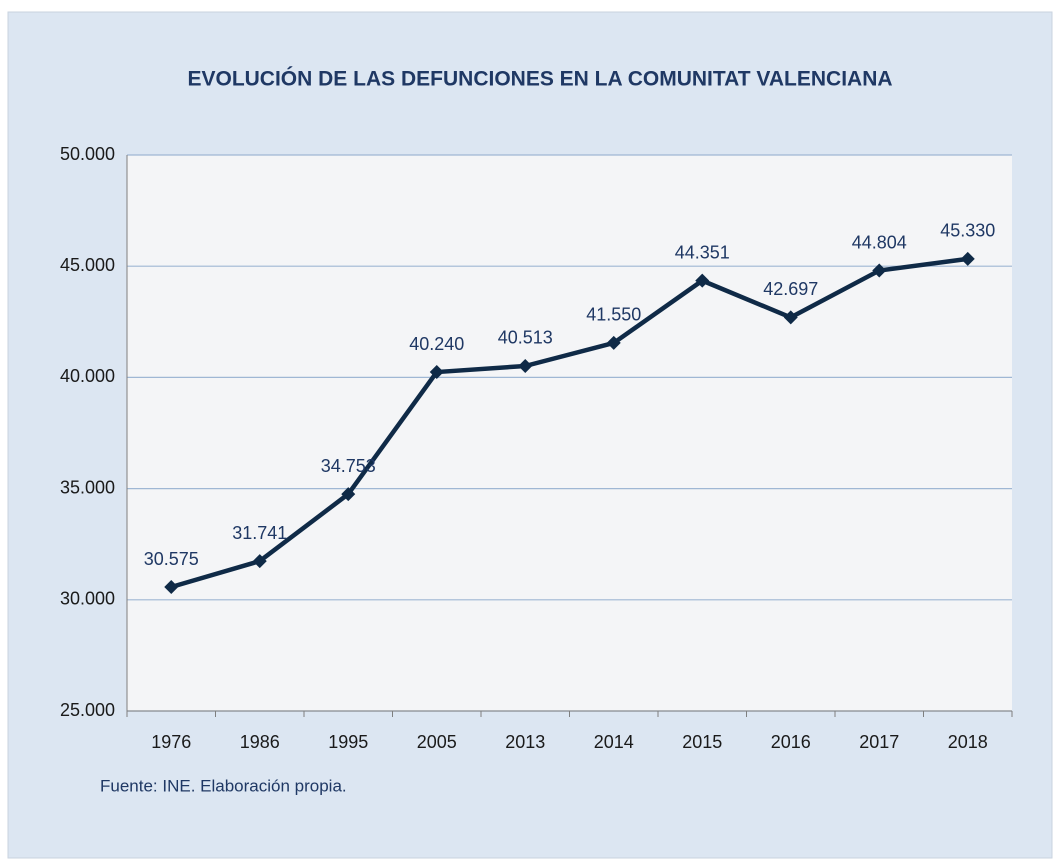  What do you see at coordinates (967, 231) in the screenshot?
I see `data-label: 45.330` at bounding box center [967, 231].